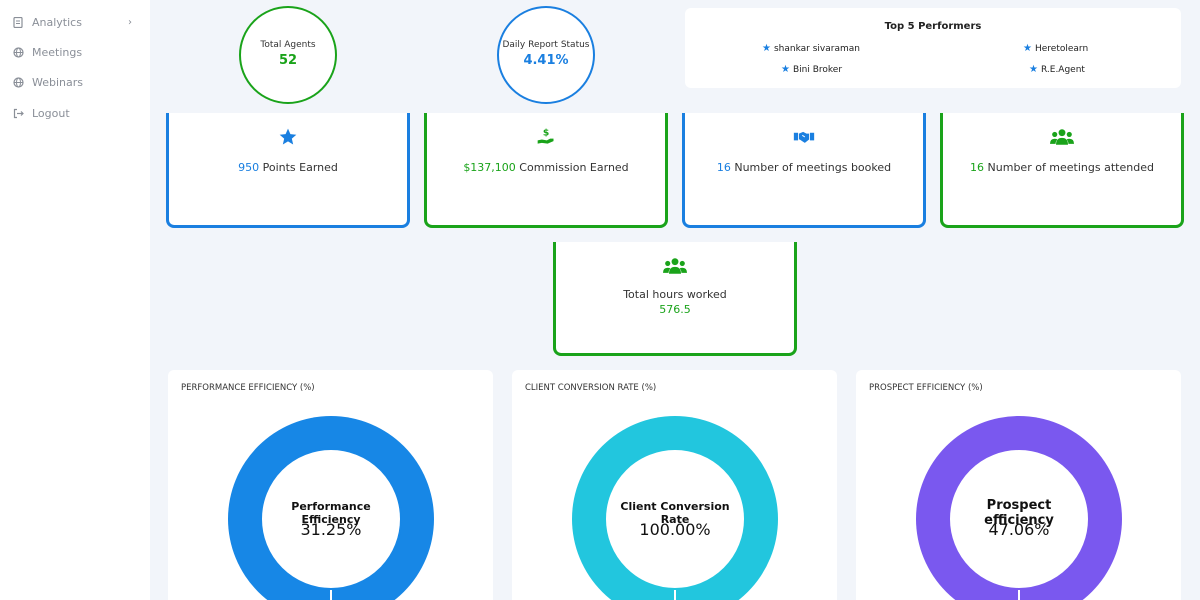 Image resolution: width=1200 pixels, height=600 pixels. I want to click on performer-name: Heretolearn, so click(1061, 48).